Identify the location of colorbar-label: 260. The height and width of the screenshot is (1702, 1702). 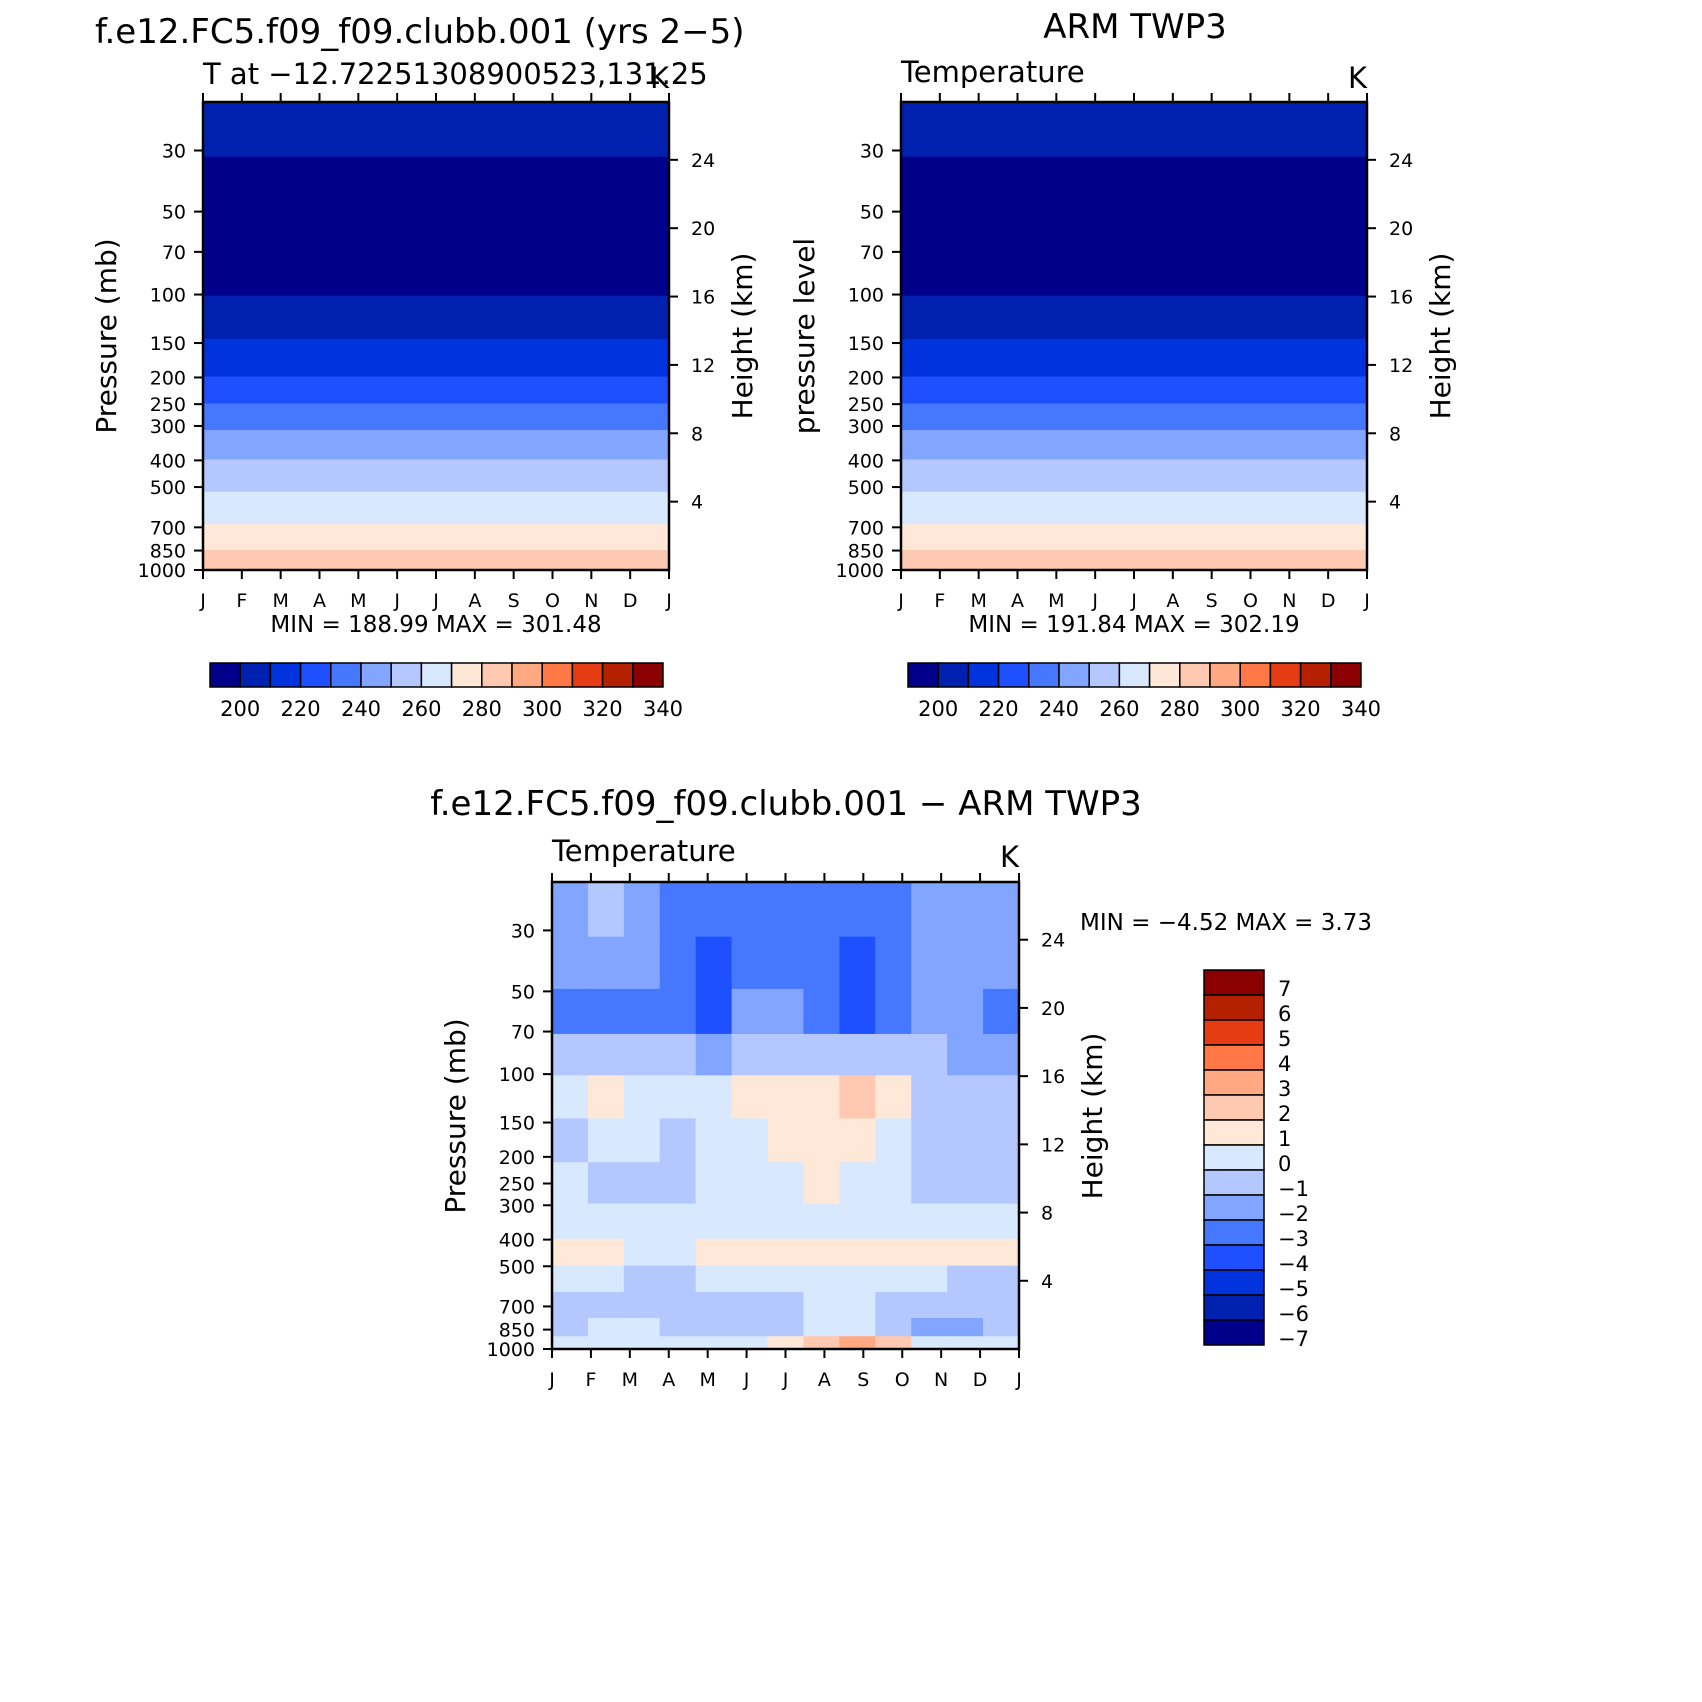
(1119, 709).